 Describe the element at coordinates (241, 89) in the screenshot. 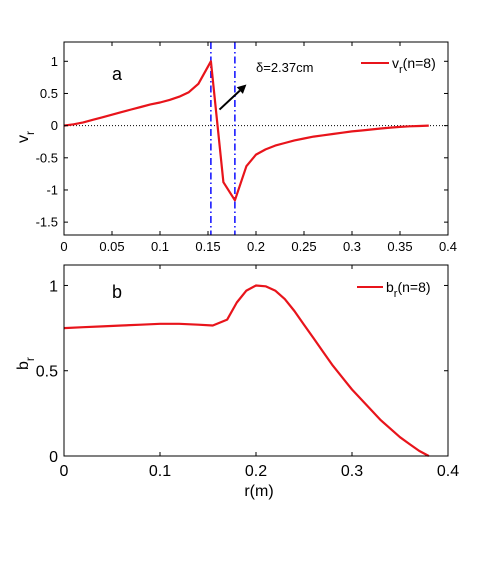

I see `delta-arrowhead` at that location.